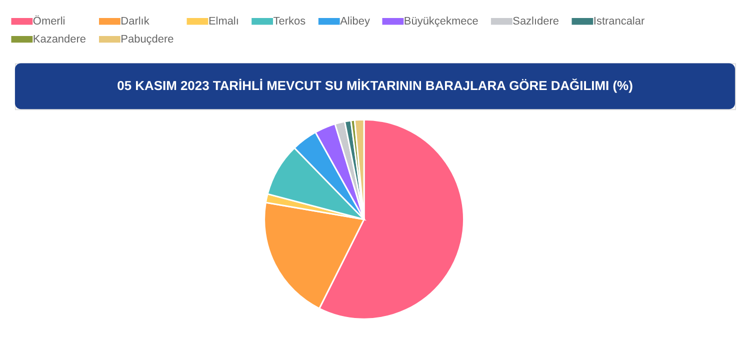  Describe the element at coordinates (289, 21) in the screenshot. I see `legend-label: Terkos` at that location.